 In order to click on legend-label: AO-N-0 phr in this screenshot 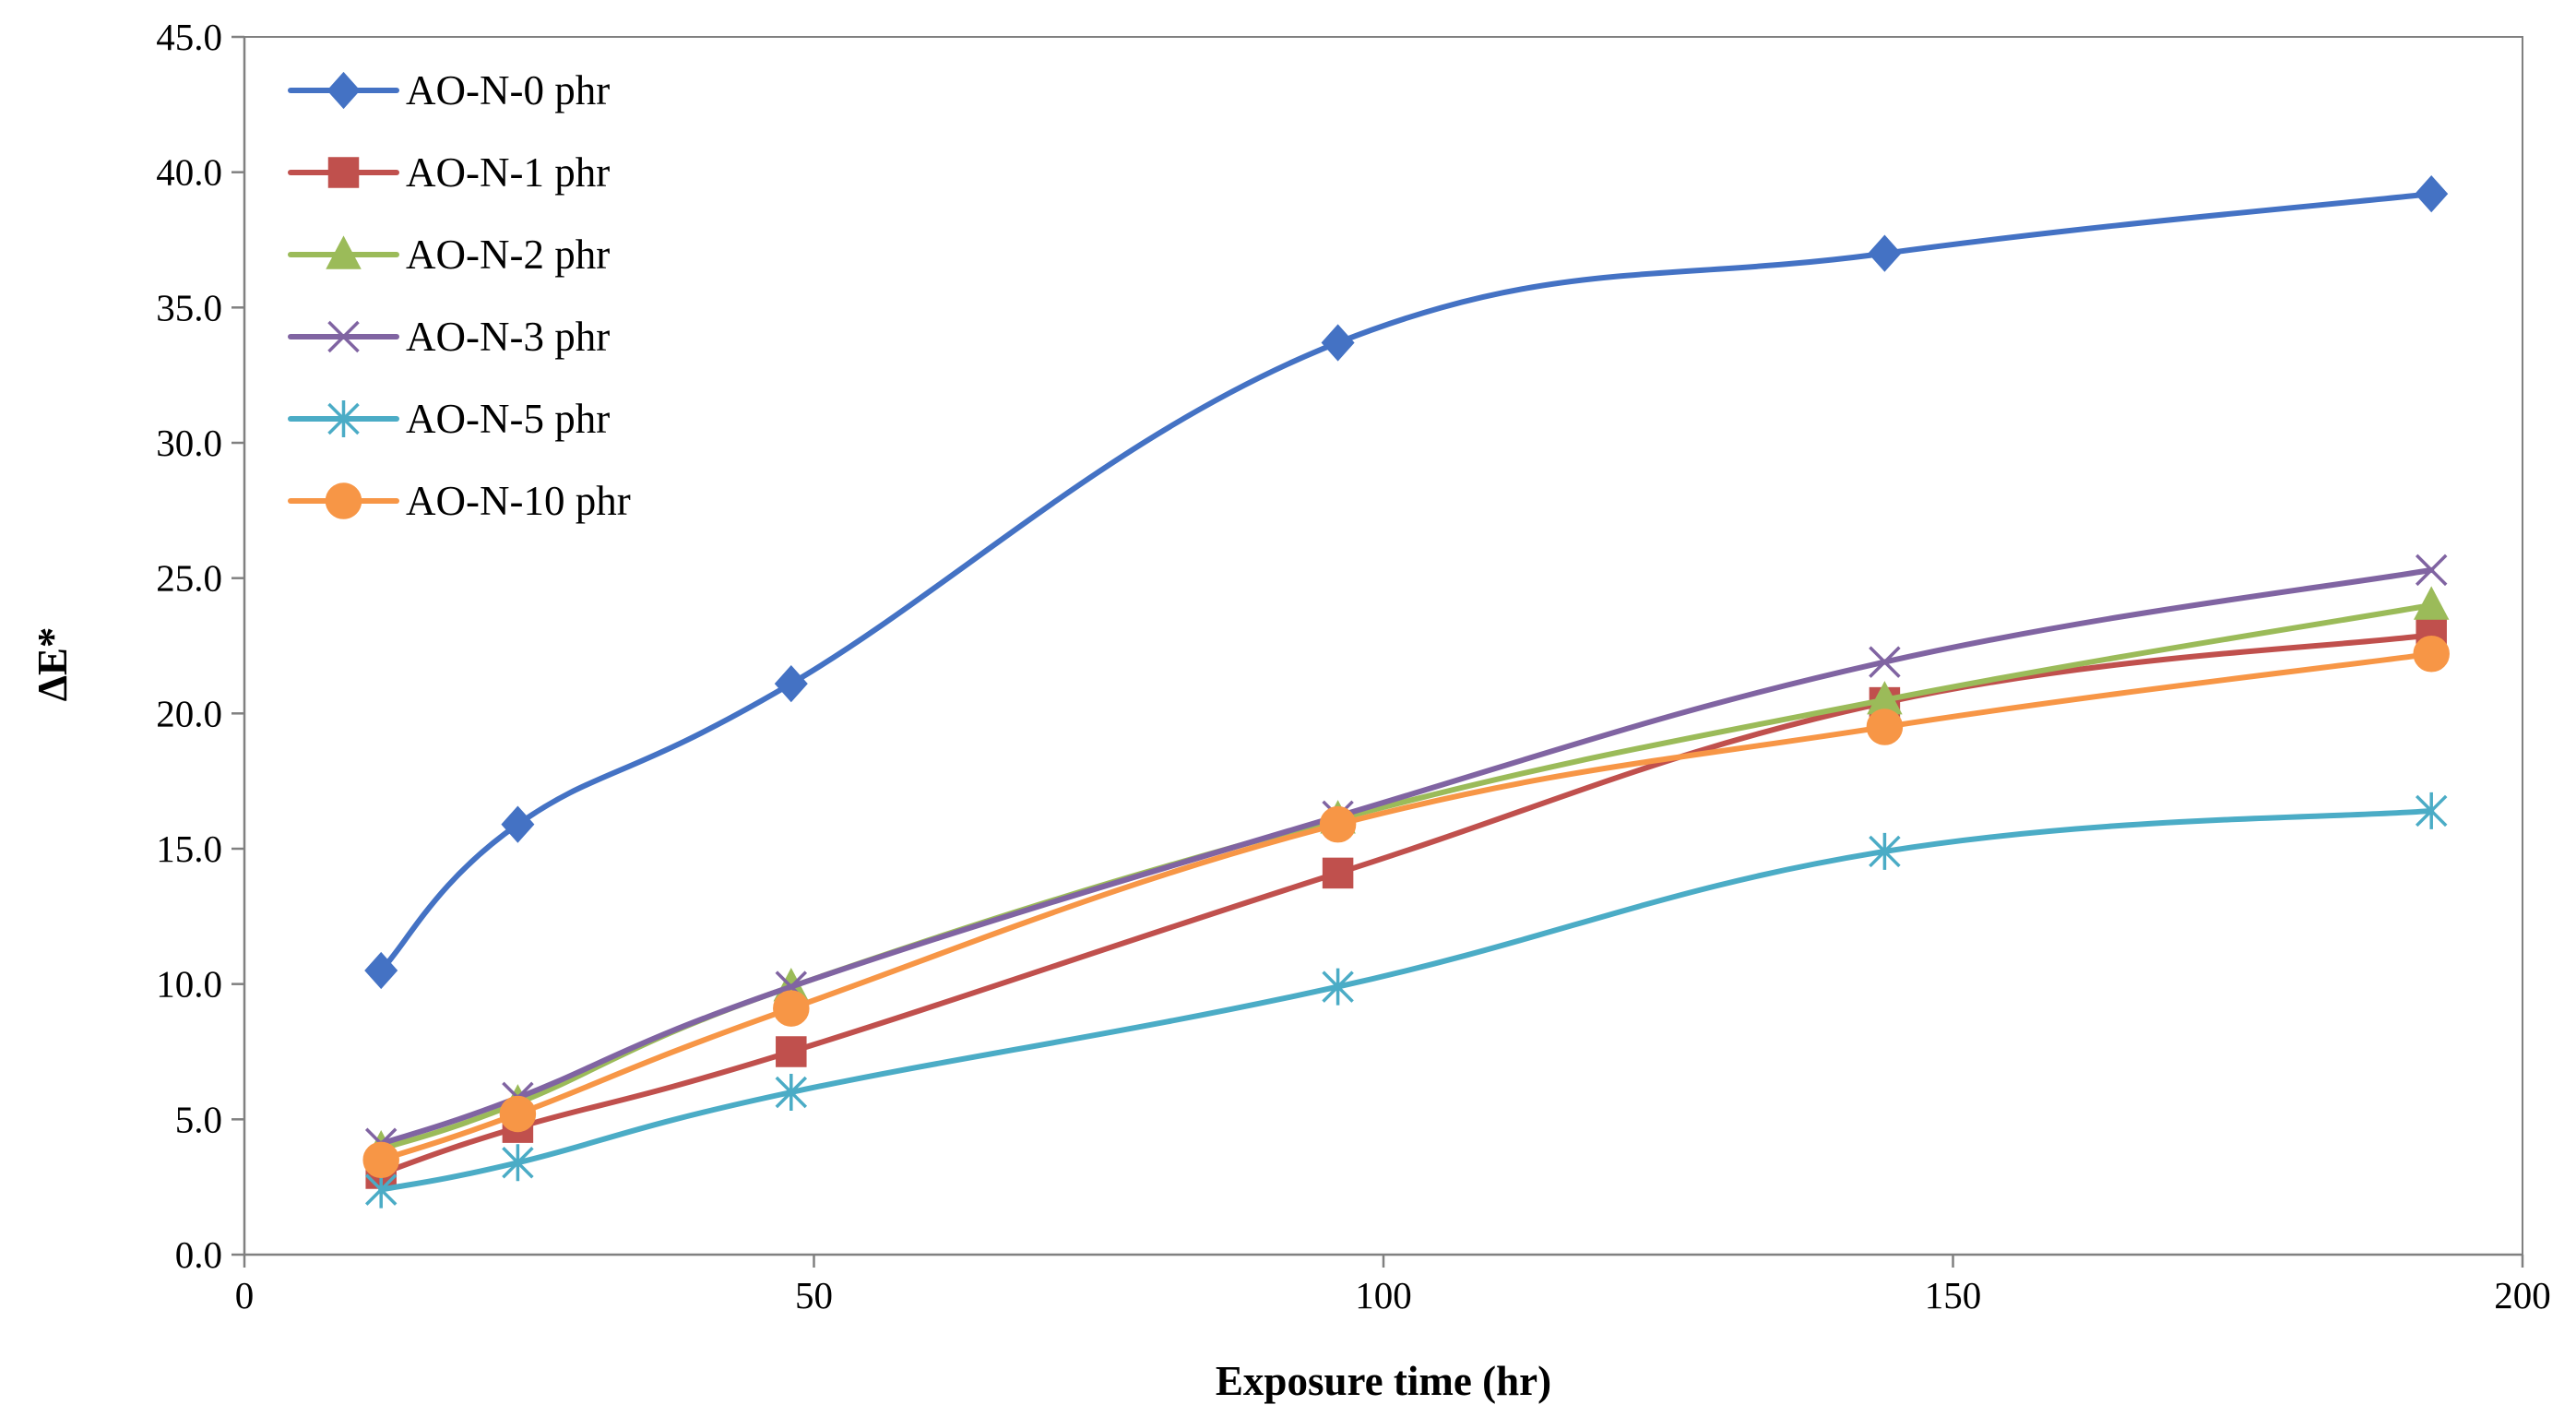, I will do `click(508, 90)`.